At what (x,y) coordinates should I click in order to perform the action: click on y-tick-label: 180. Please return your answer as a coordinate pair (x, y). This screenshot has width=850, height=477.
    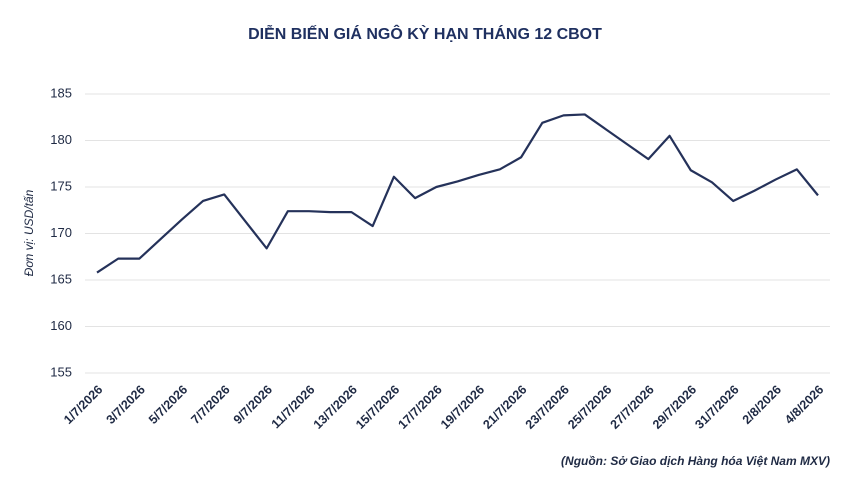
    Looking at the image, I should click on (61, 139).